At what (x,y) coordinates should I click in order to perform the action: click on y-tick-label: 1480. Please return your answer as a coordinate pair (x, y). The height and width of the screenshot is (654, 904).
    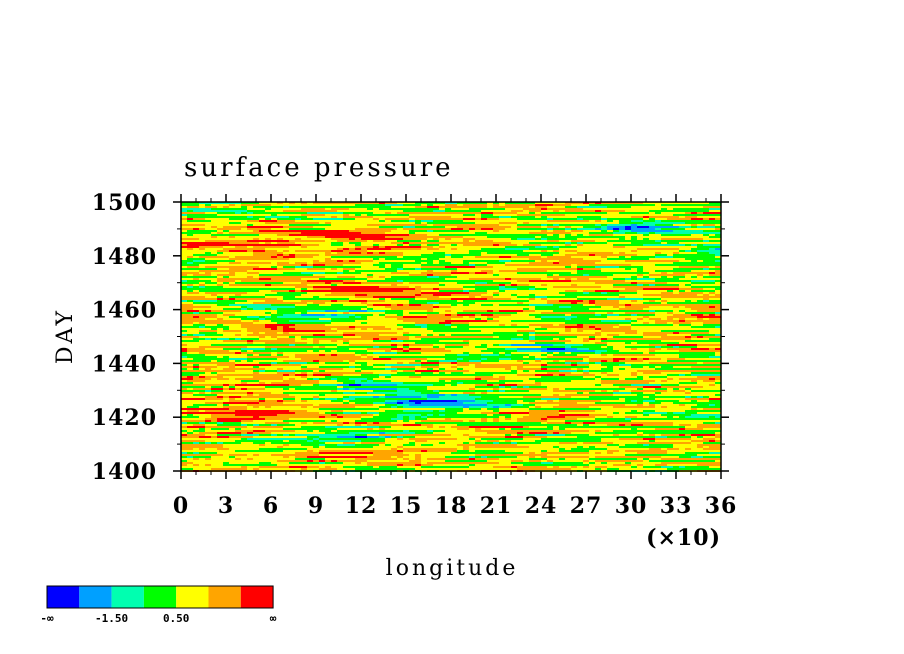
    Looking at the image, I should click on (124, 257).